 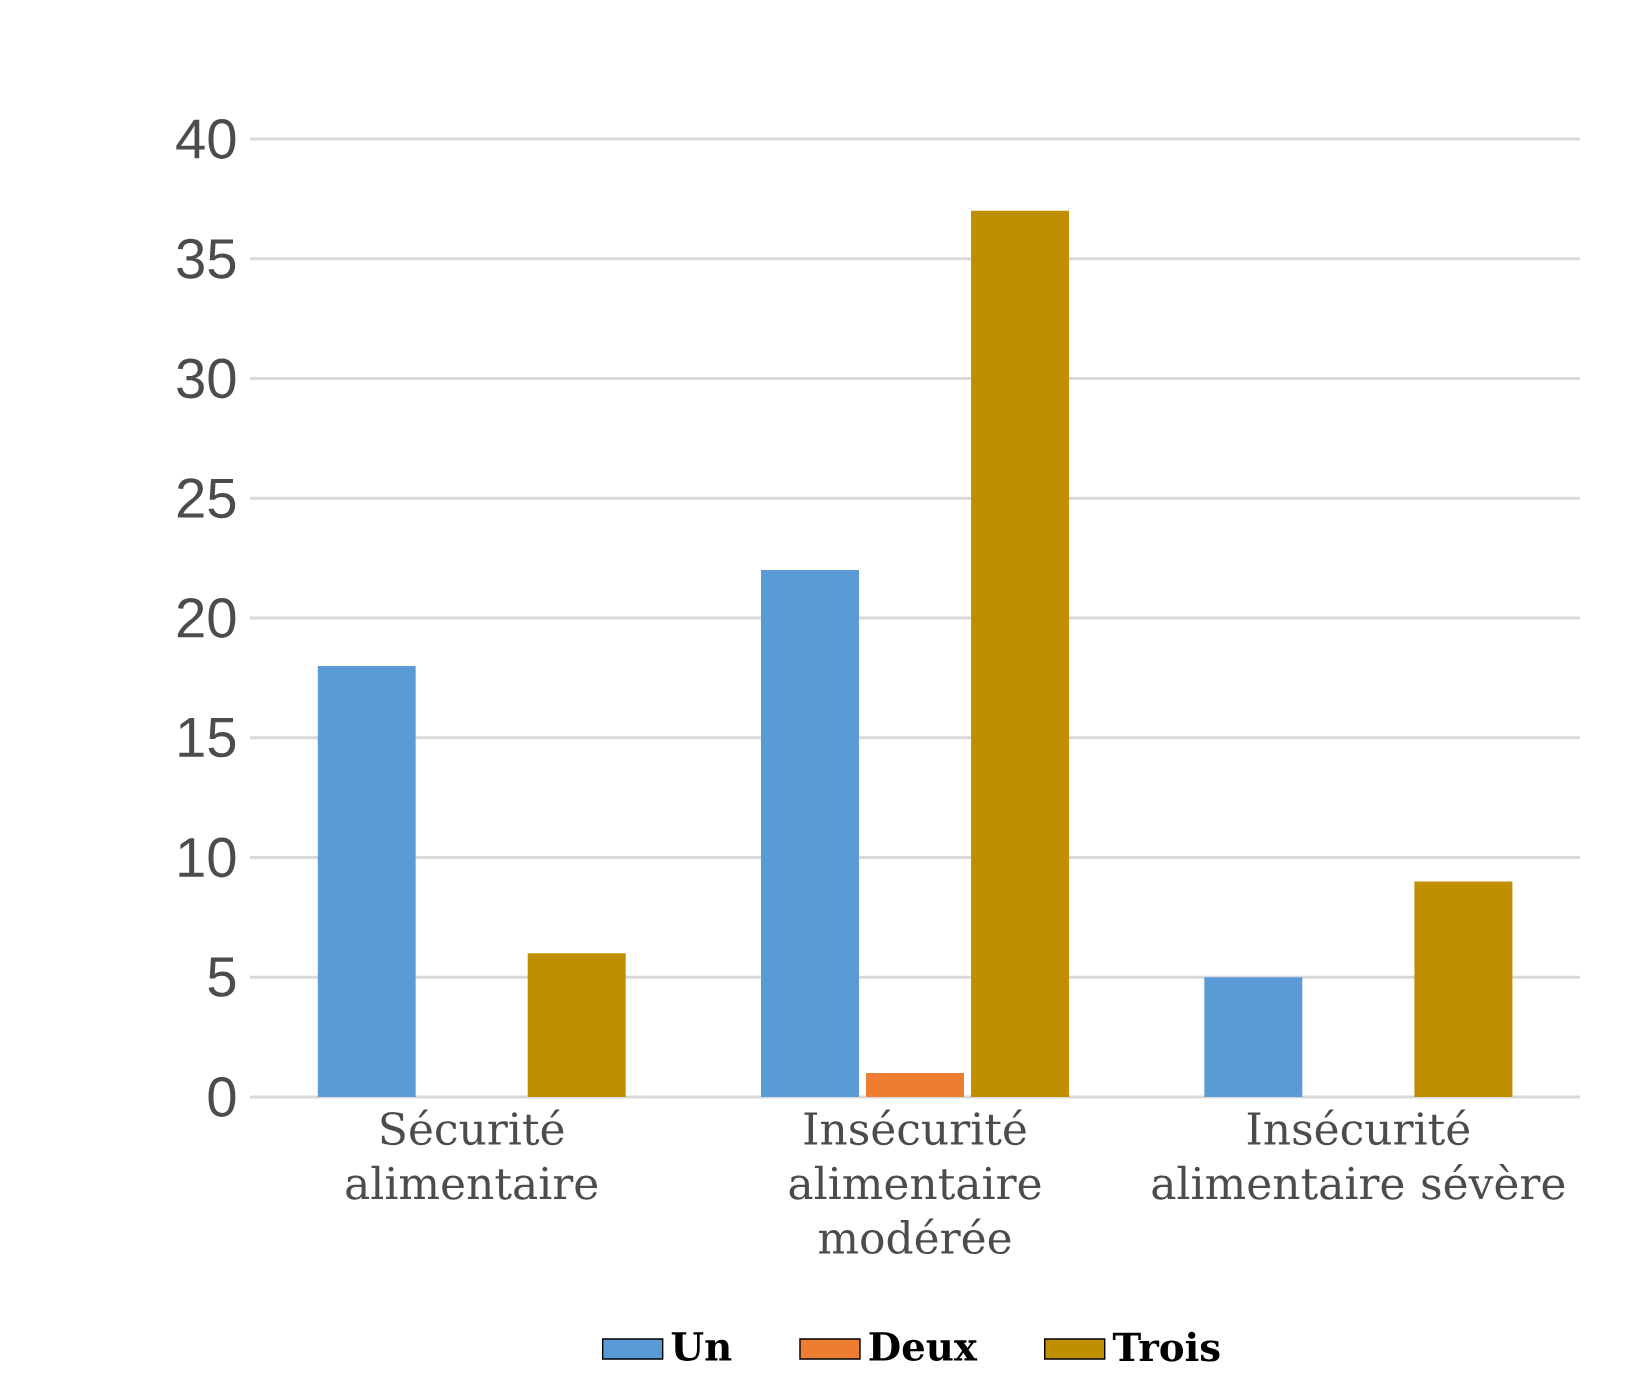 I want to click on y-tick-label: 35, so click(x=206, y=258).